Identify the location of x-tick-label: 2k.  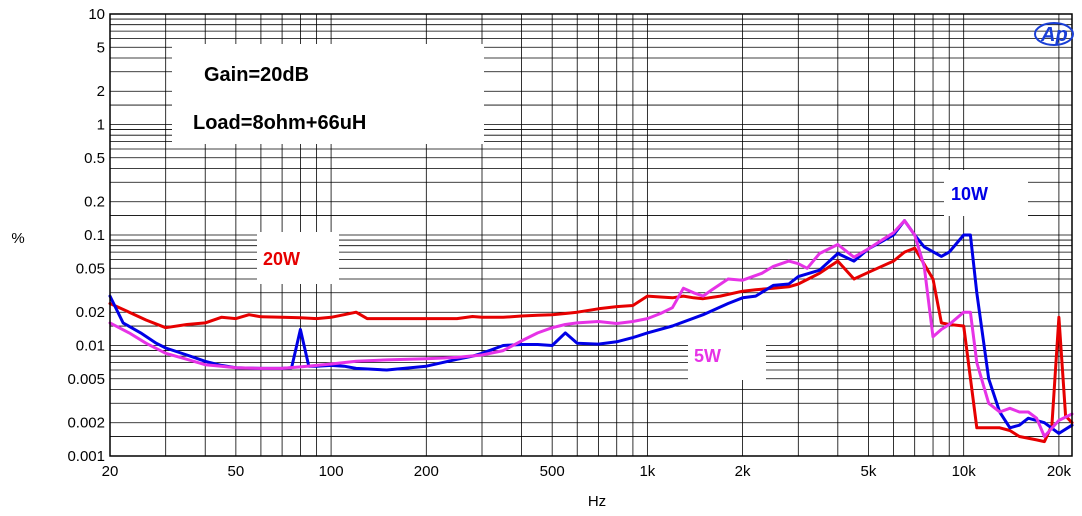
(743, 471).